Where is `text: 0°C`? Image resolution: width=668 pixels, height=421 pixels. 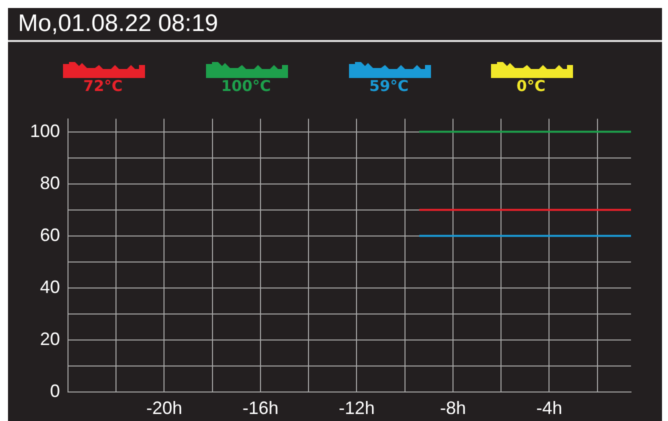 text: 0°C is located at coordinates (531, 86).